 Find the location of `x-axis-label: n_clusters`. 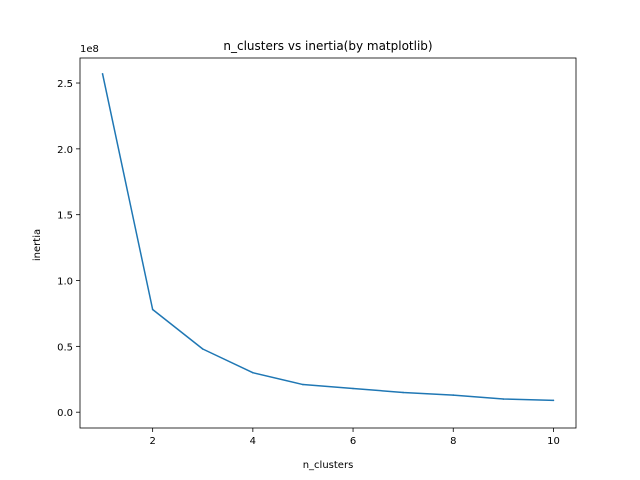

x-axis-label: n_clusters is located at coordinates (328, 465).